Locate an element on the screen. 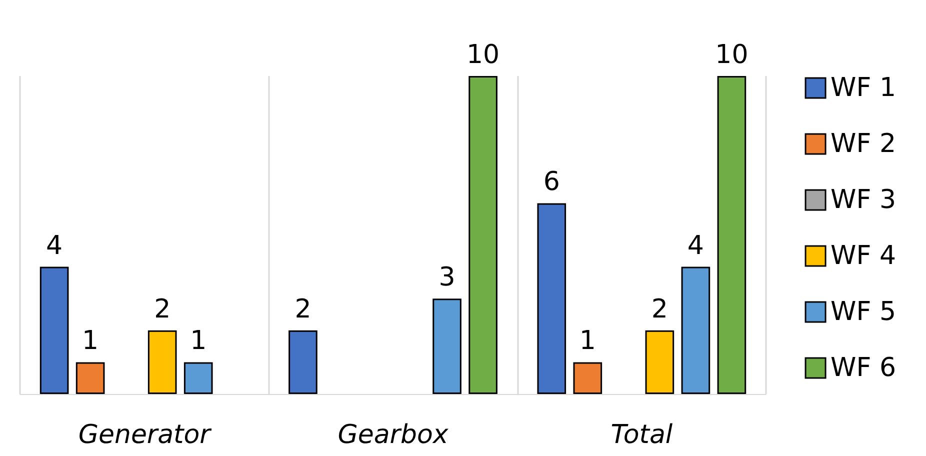 The image size is (926, 456). x-tick-label: Gearbox is located at coordinates (393, 435).